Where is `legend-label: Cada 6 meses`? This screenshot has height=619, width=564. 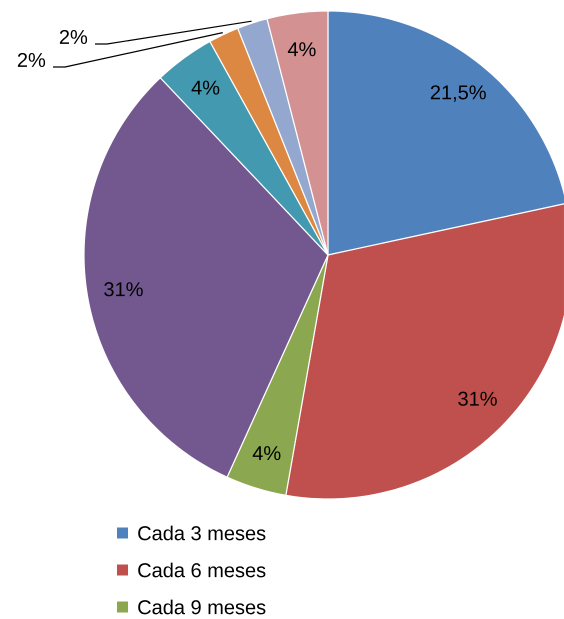
legend-label: Cada 6 meses is located at coordinates (202, 570).